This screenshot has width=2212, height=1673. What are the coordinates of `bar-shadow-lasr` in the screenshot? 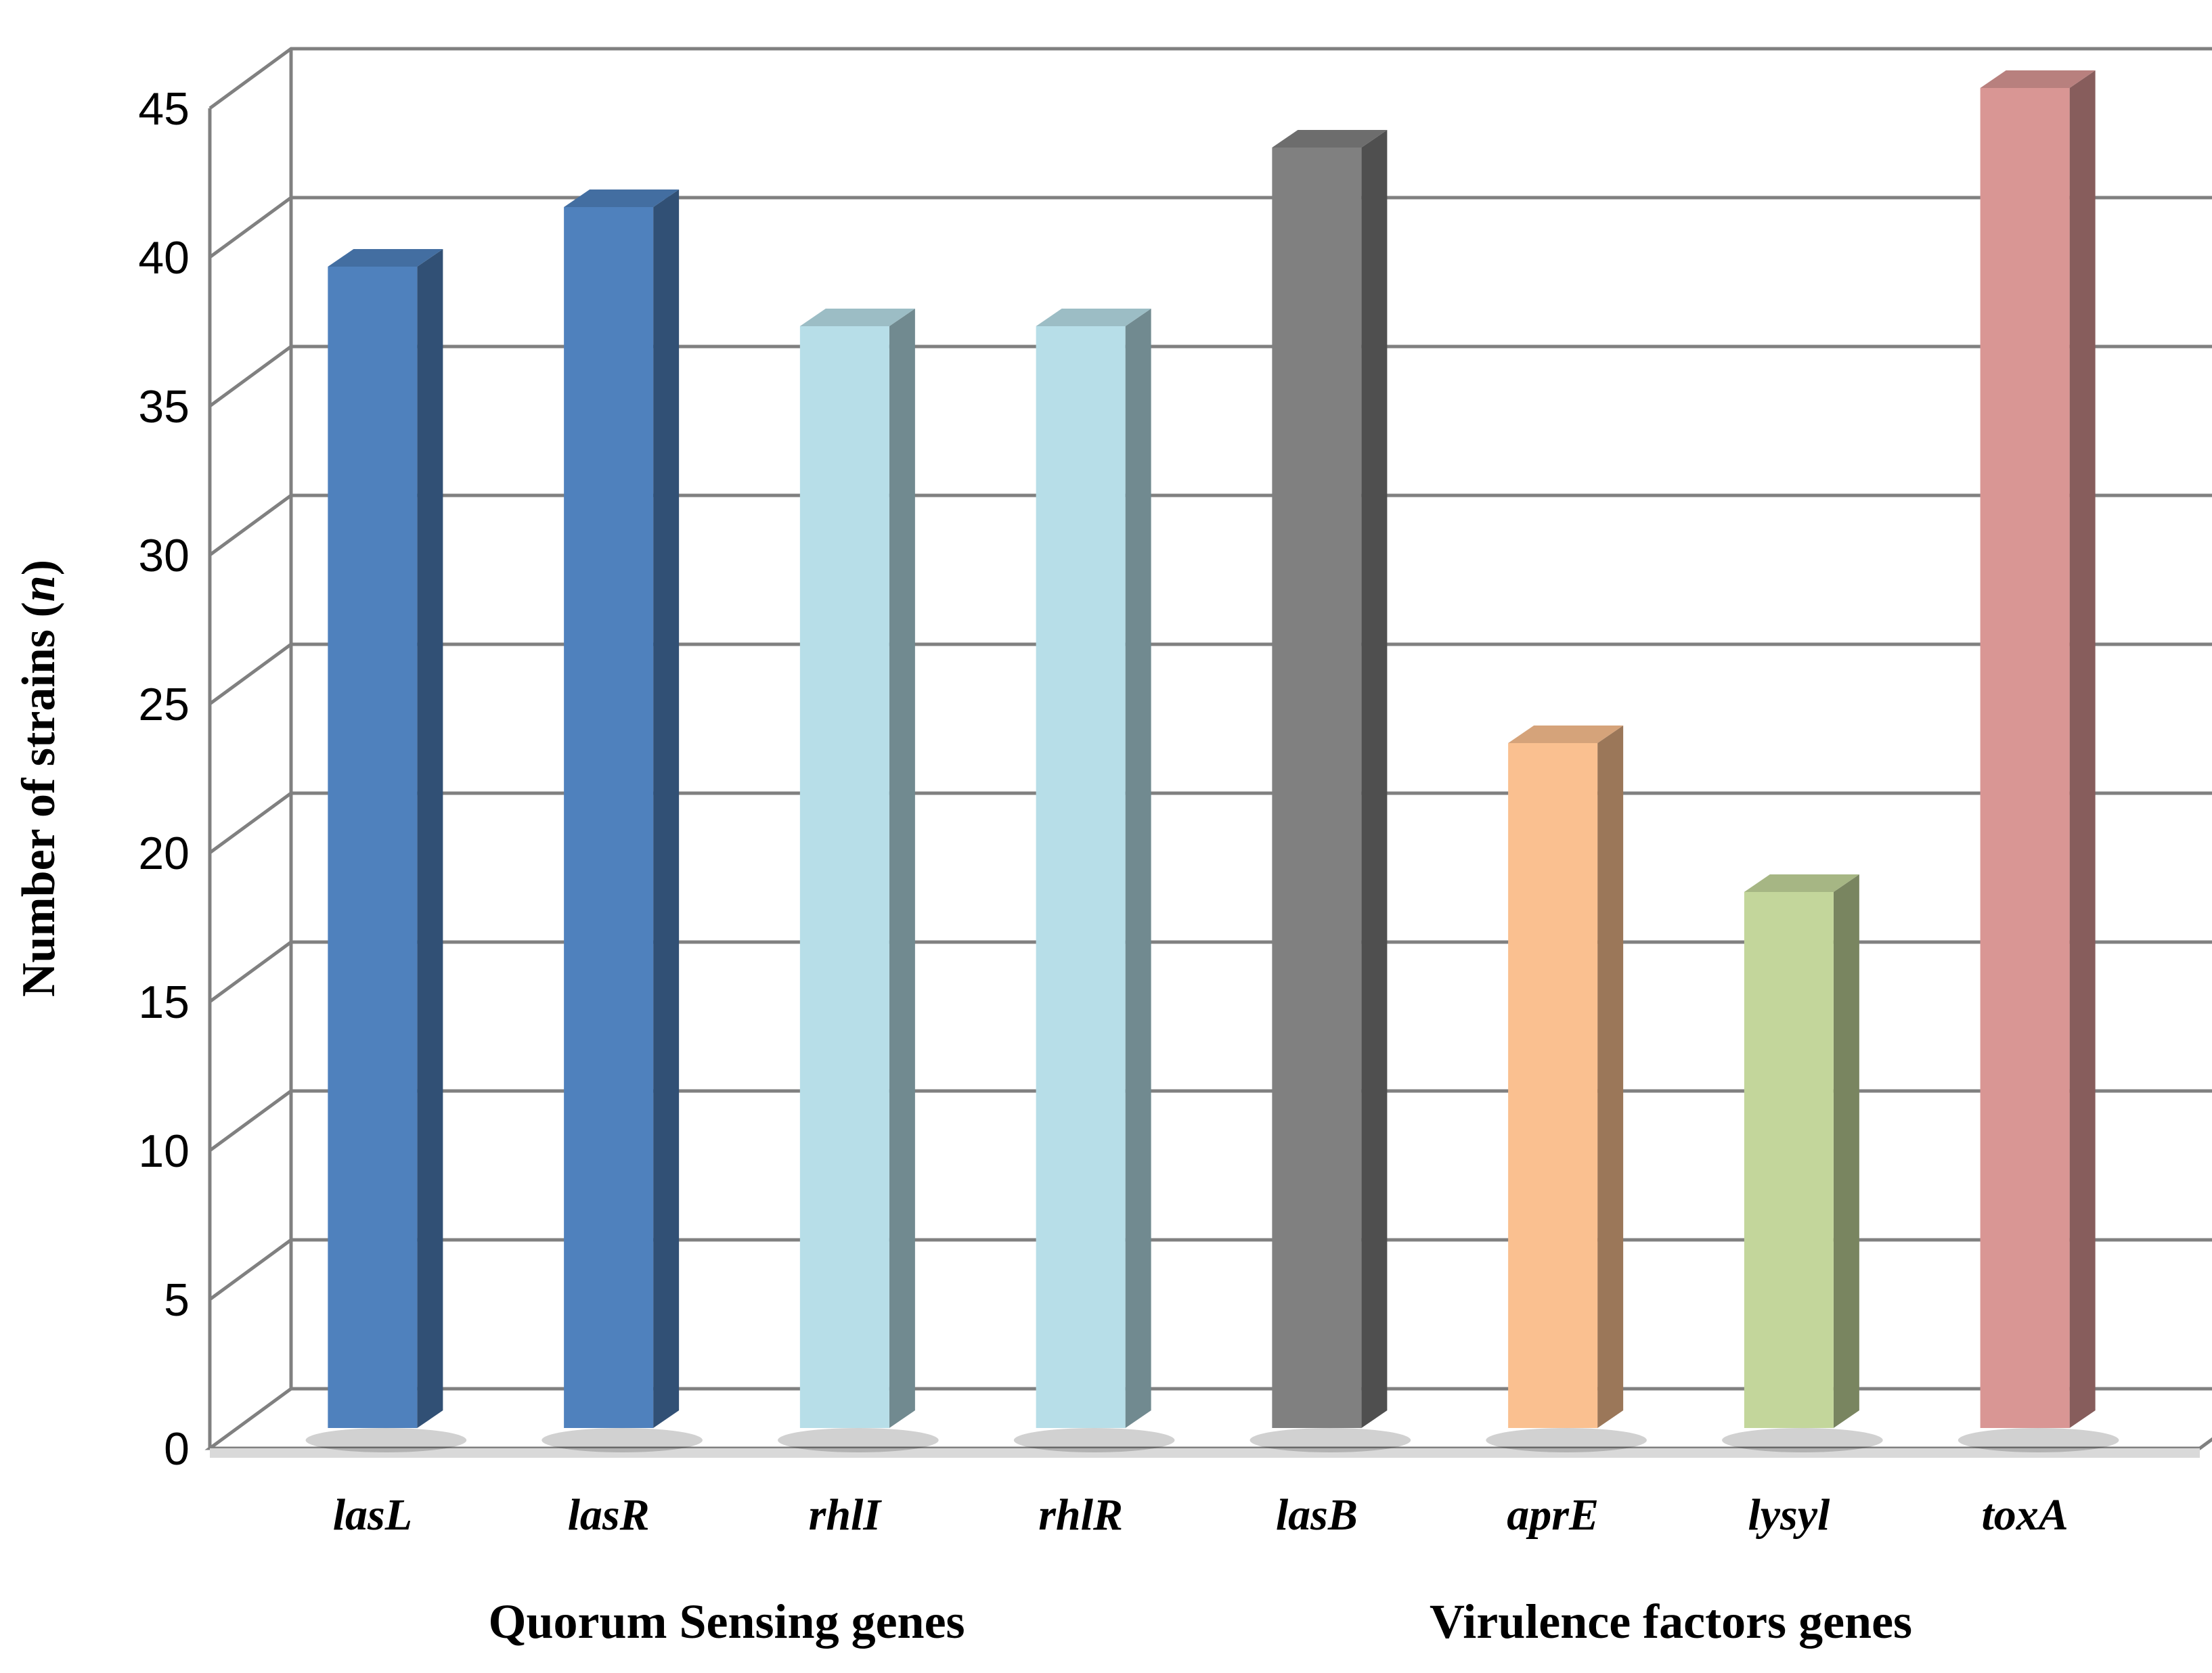 It's located at (622, 1440).